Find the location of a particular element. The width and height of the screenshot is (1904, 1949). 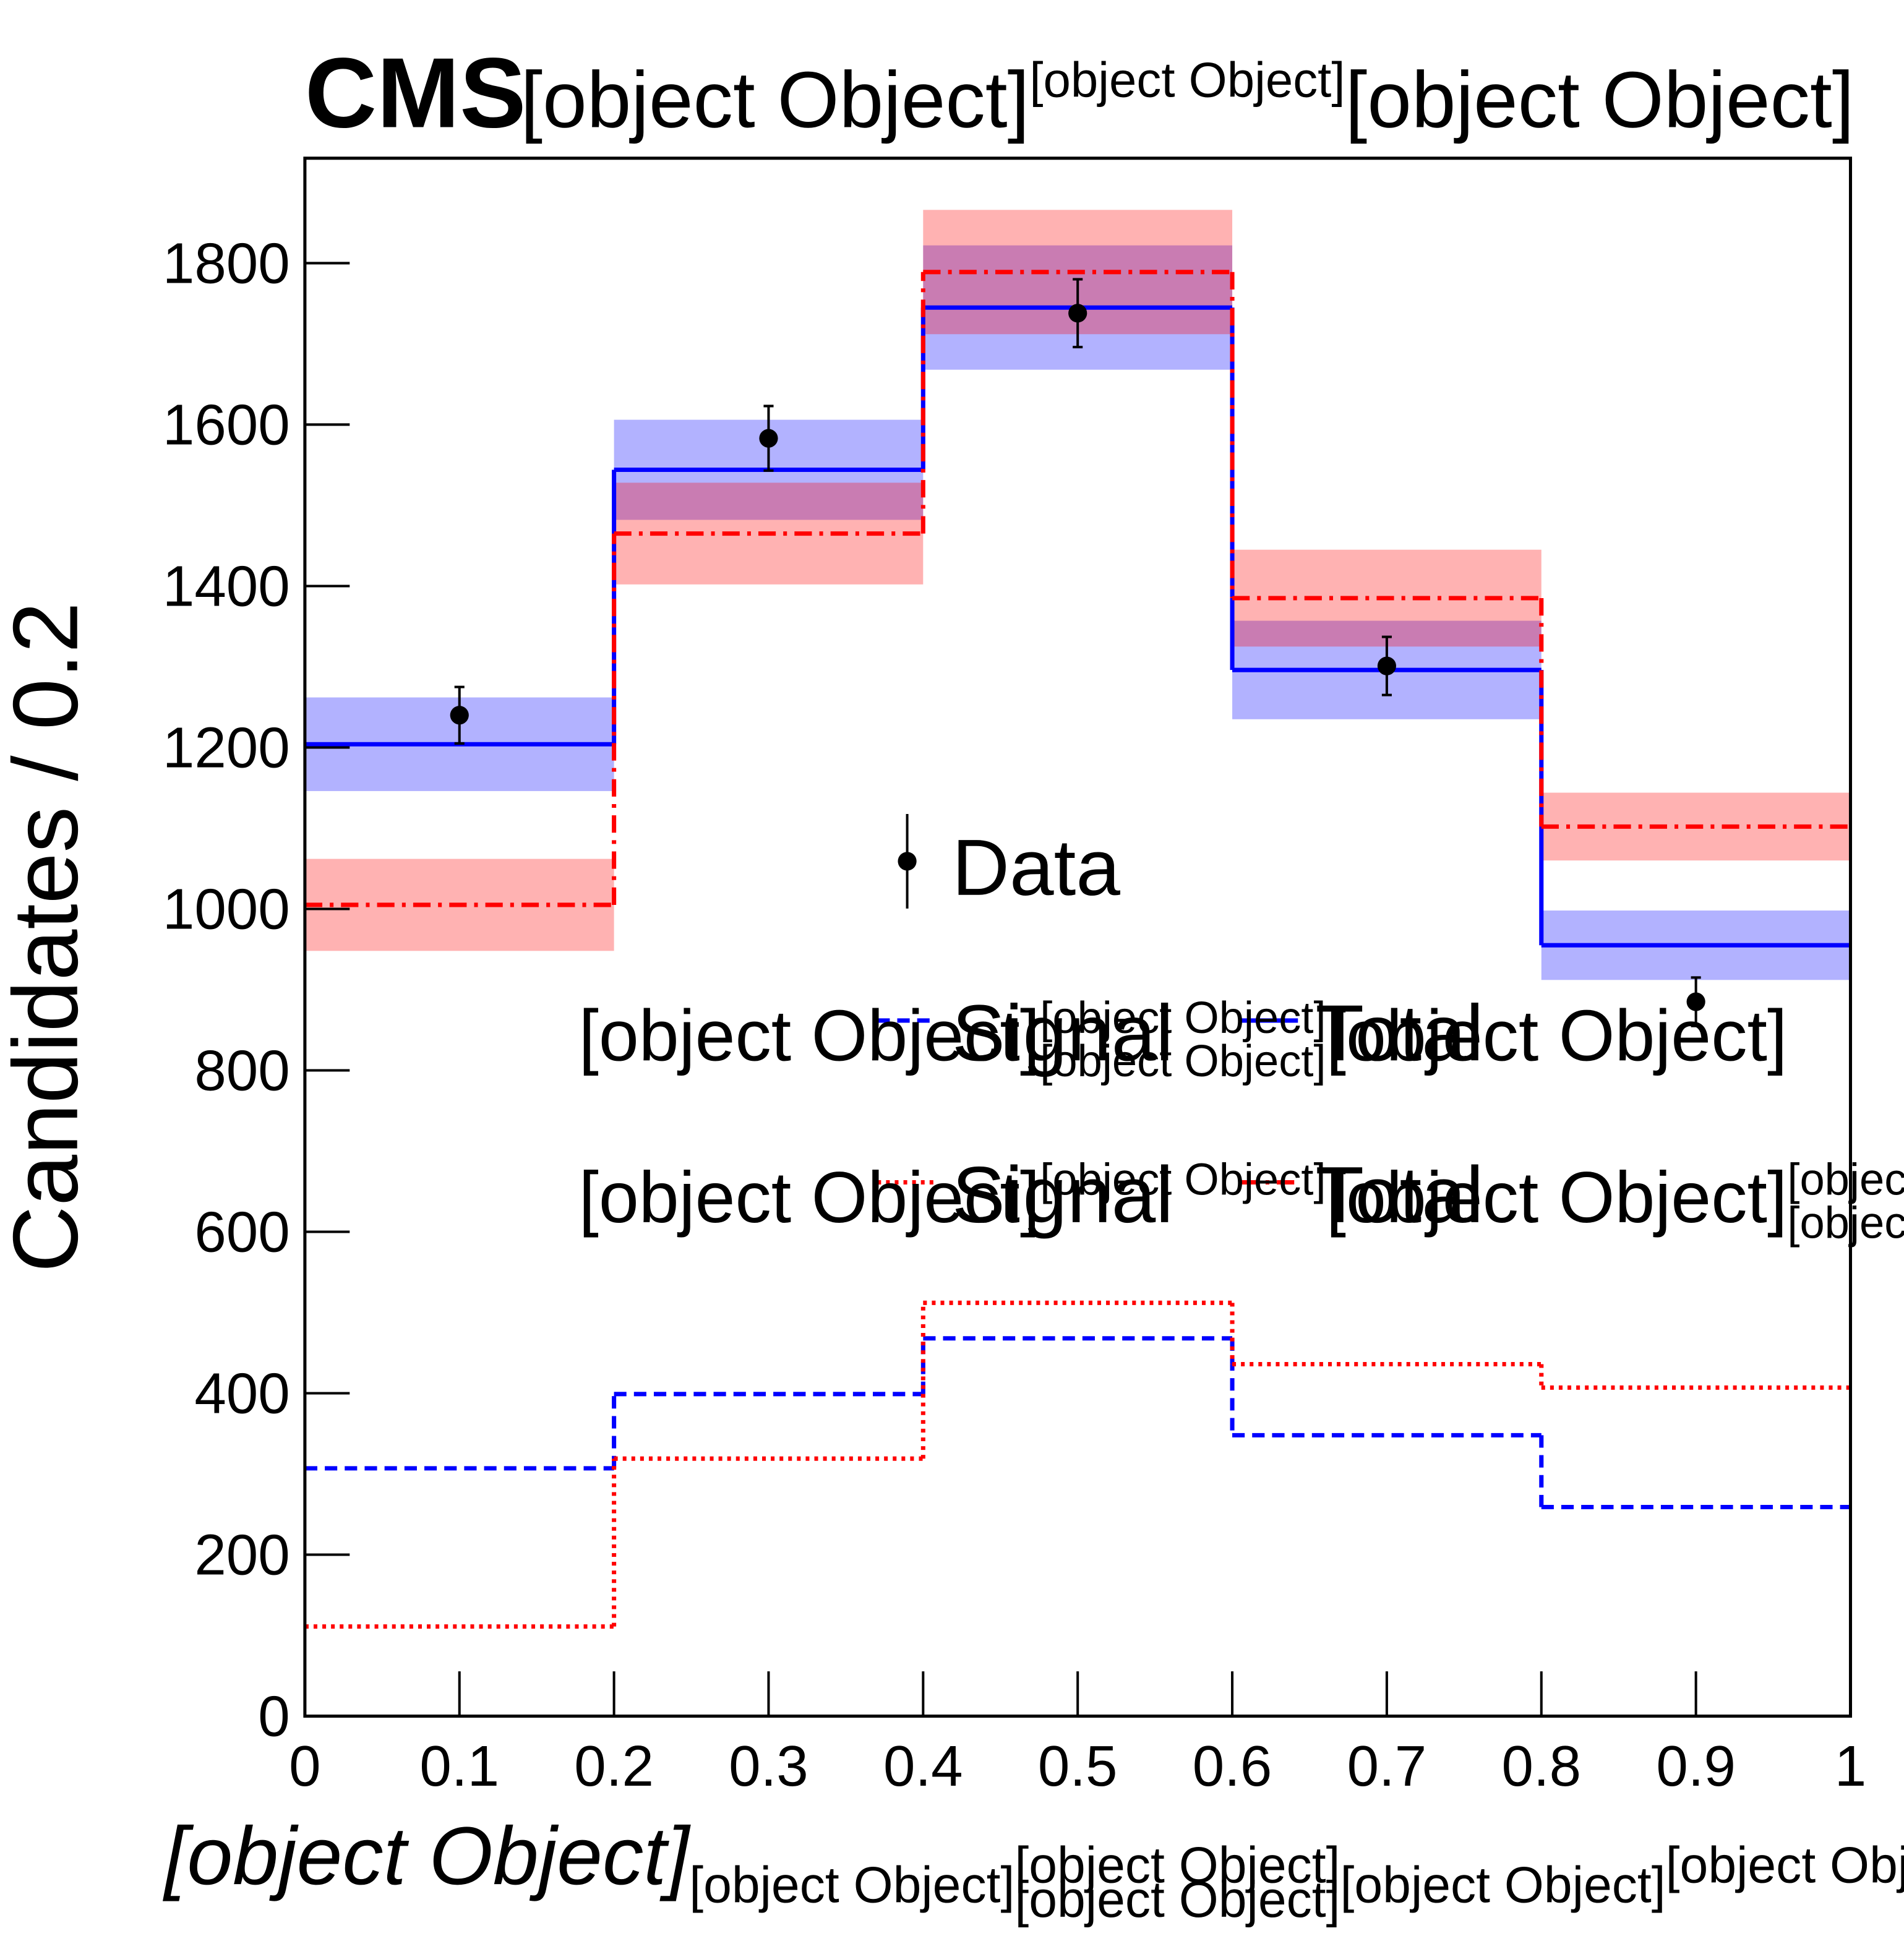

x-tick-label: 0.9 is located at coordinates (1696, 1766).